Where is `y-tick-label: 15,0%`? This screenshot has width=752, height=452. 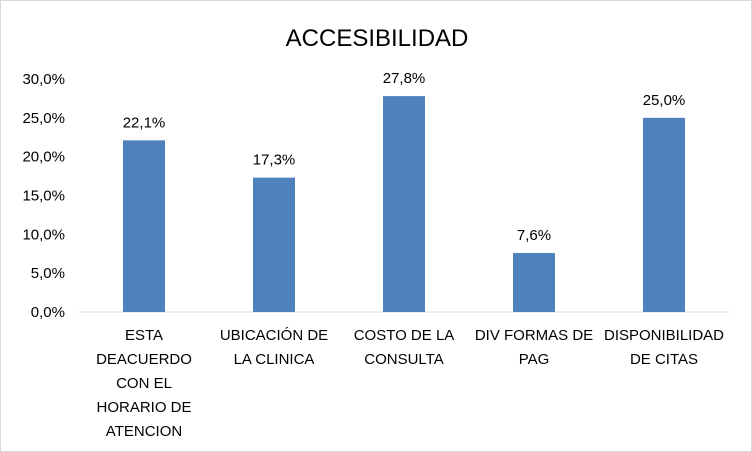 y-tick-label: 15,0% is located at coordinates (43, 196).